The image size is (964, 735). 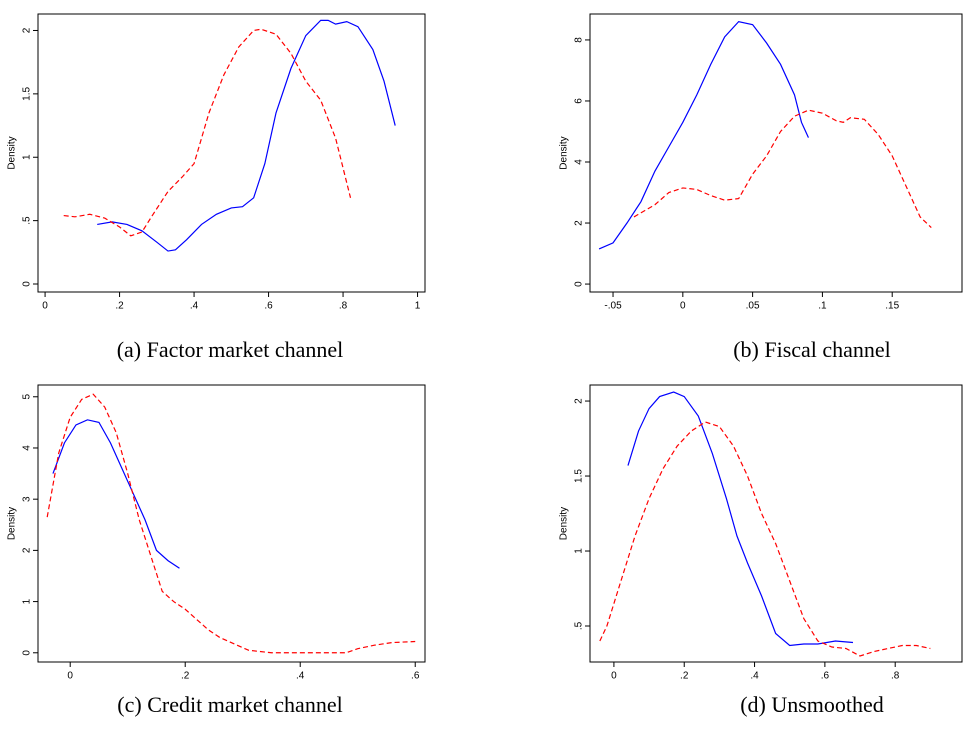 What do you see at coordinates (579, 101) in the screenshot?
I see `y-tick-label: 6` at bounding box center [579, 101].